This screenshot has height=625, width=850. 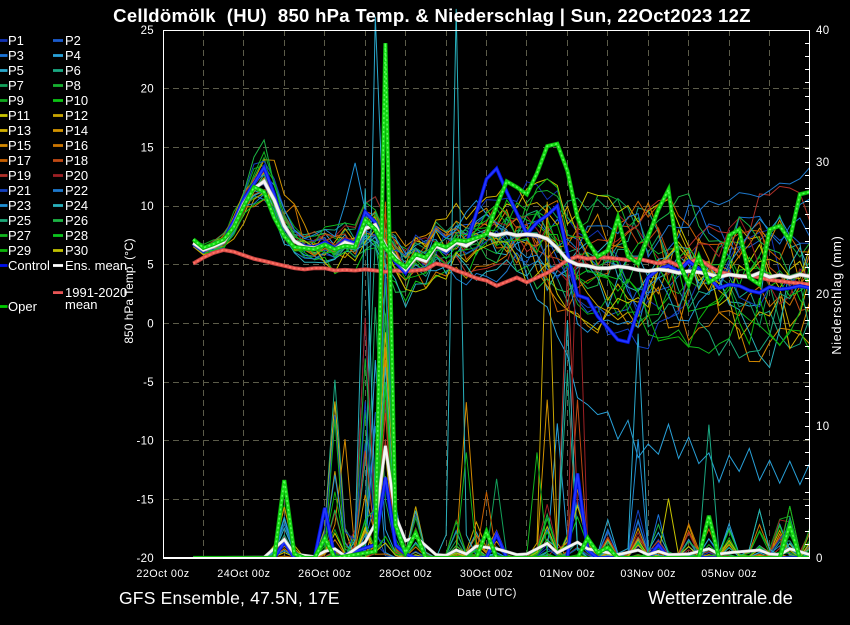 I want to click on svg-text: P29, so click(x=19, y=250).